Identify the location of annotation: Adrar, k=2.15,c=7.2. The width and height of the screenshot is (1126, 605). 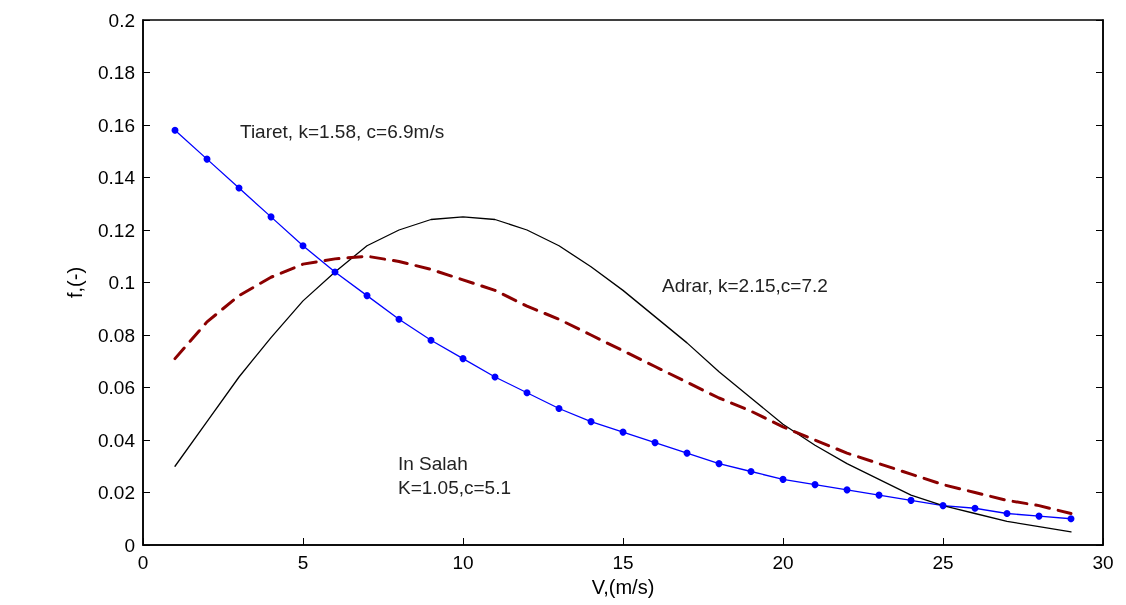
(745, 285).